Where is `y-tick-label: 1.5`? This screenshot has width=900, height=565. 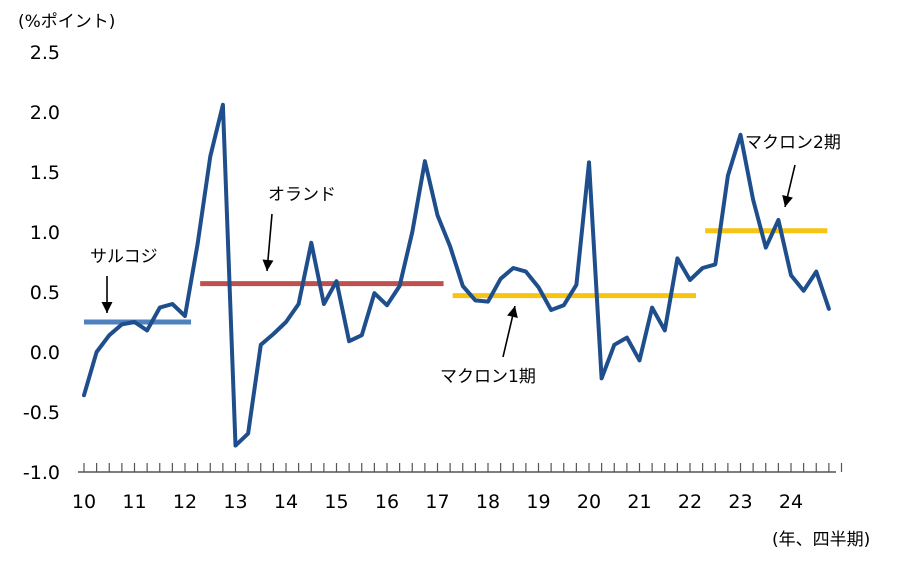
y-tick-label: 1.5 is located at coordinates (45, 173).